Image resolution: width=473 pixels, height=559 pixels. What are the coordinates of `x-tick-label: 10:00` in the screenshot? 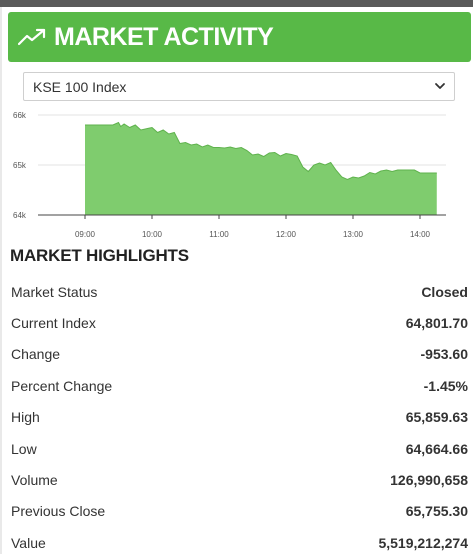 It's located at (152, 234).